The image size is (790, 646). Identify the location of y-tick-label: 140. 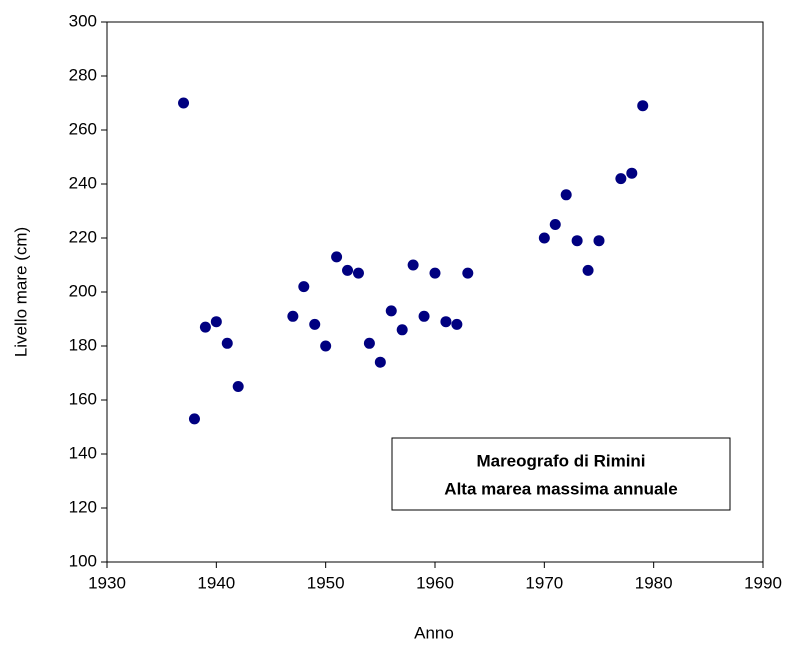
(83, 452).